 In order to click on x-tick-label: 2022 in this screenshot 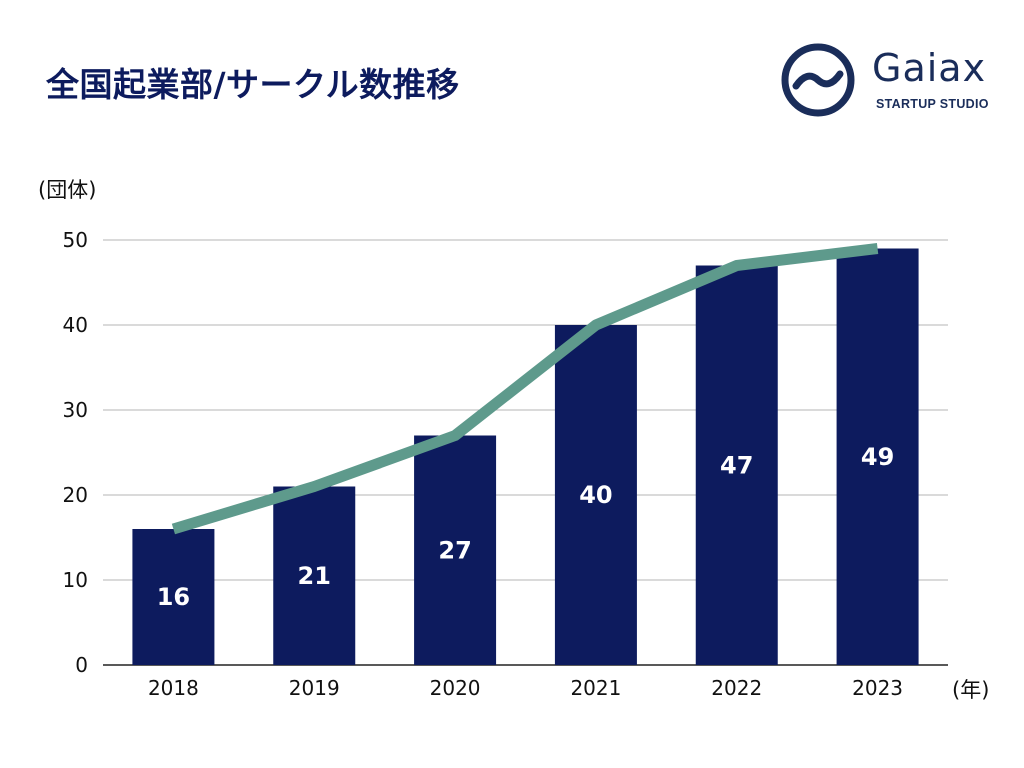, I will do `click(736, 688)`.